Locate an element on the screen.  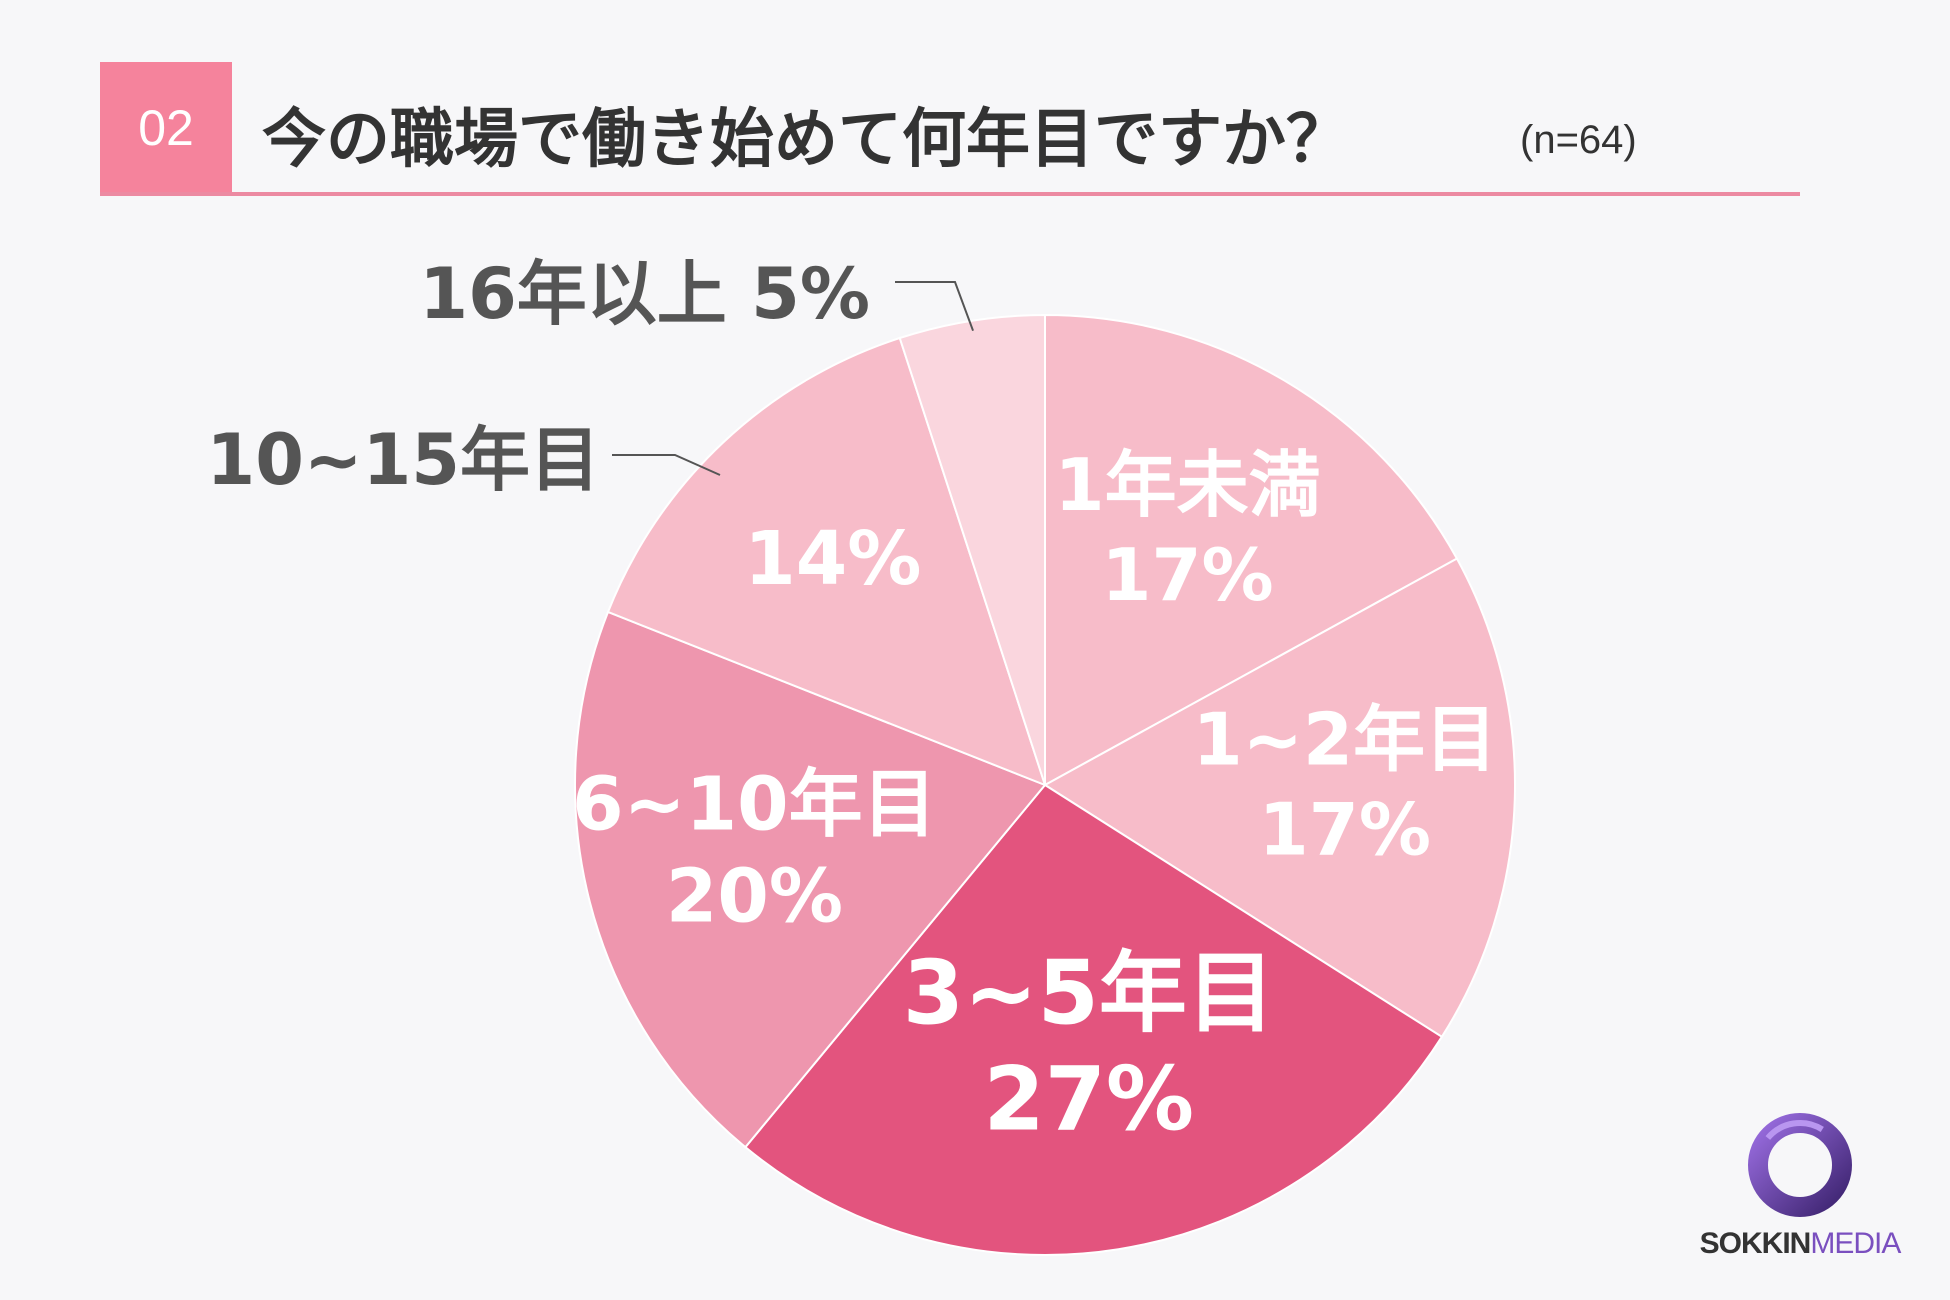
logo-text-light: MEDIA is located at coordinates (1855, 1243).